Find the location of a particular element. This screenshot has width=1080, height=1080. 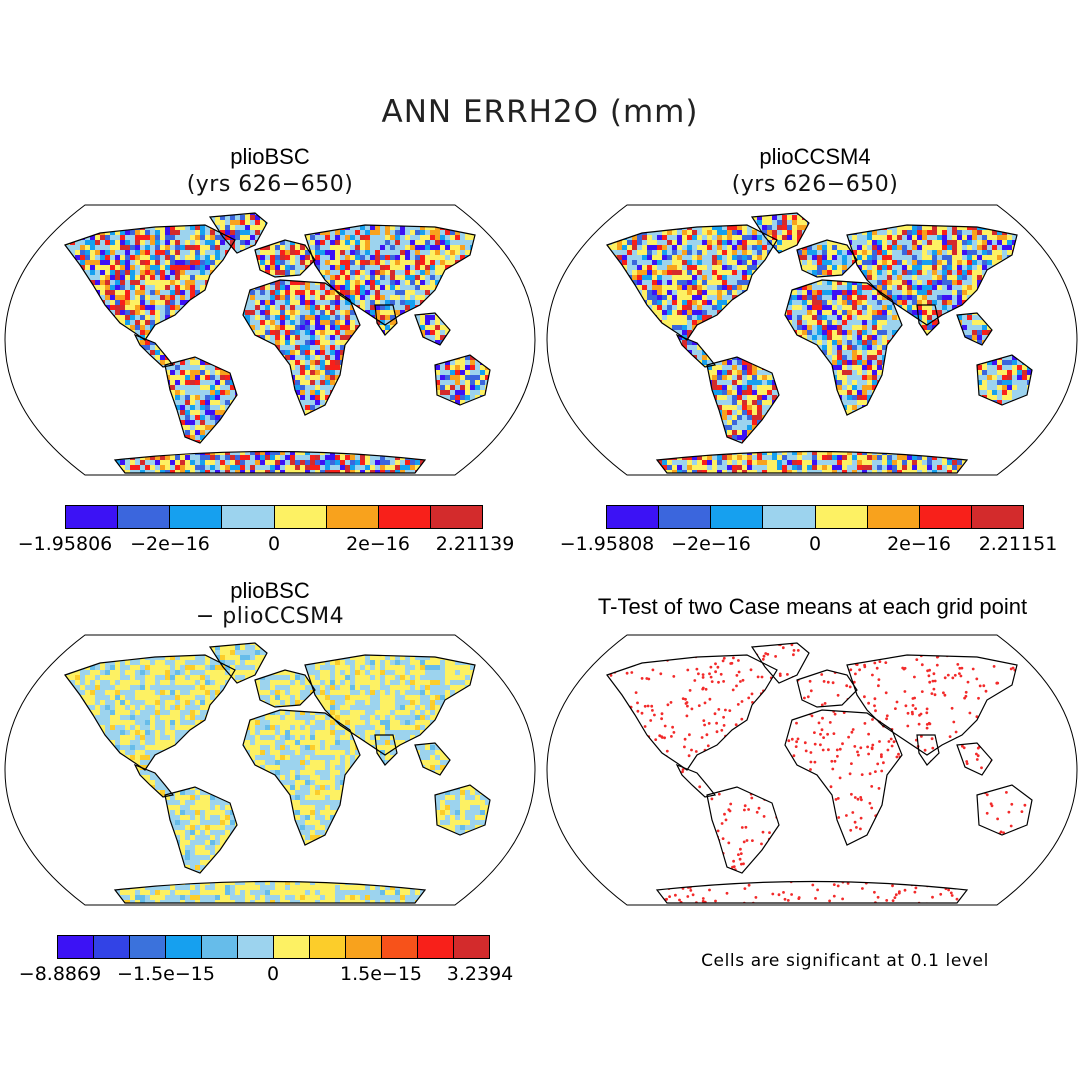

cbar-bsc-label: 0 is located at coordinates (274, 544).